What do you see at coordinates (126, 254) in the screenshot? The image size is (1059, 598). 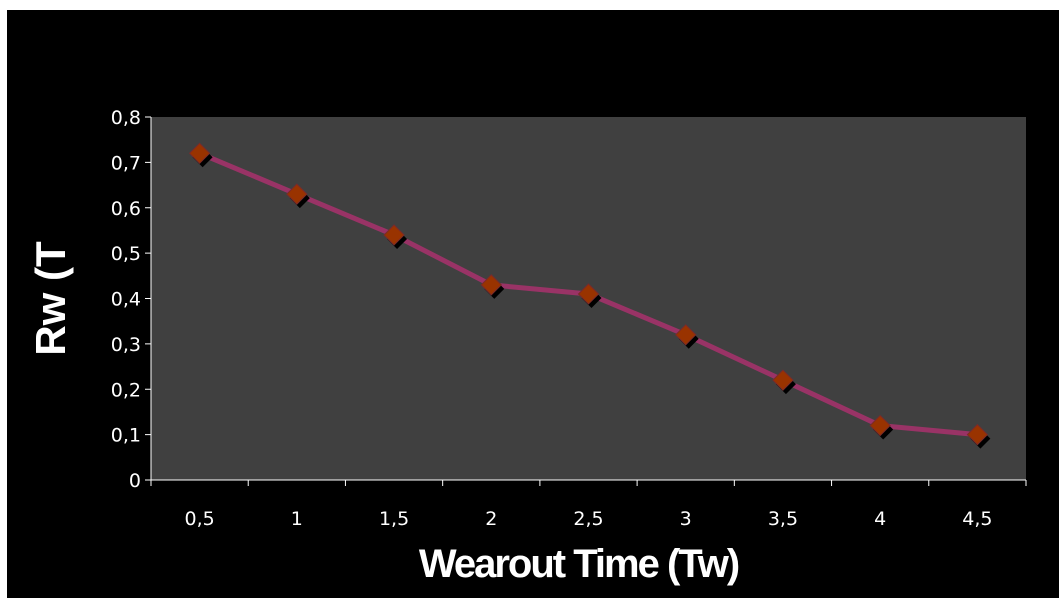 I see `y-tick-label: 0,5` at bounding box center [126, 254].